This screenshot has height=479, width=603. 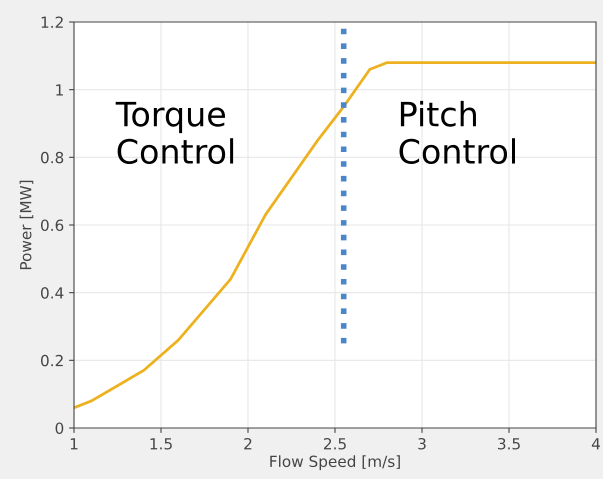 I want to click on x-tick-label: 2, so click(x=248, y=444).